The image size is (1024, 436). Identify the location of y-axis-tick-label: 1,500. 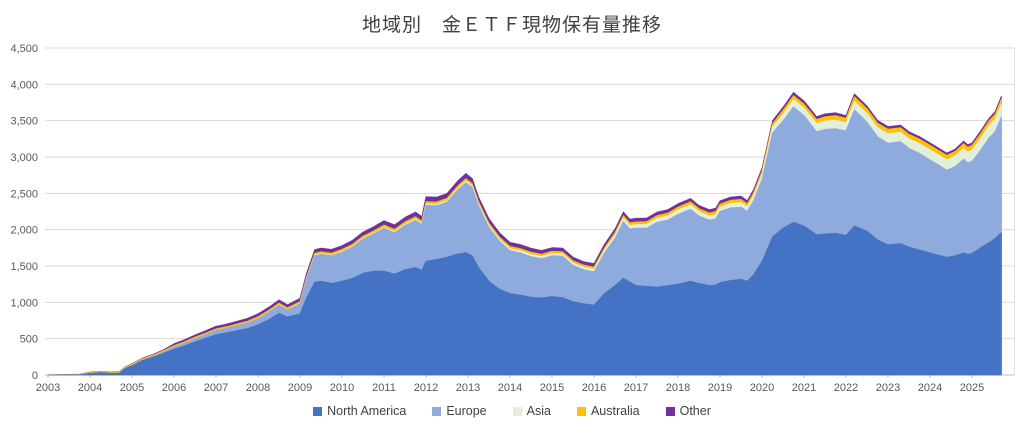
(24, 267).